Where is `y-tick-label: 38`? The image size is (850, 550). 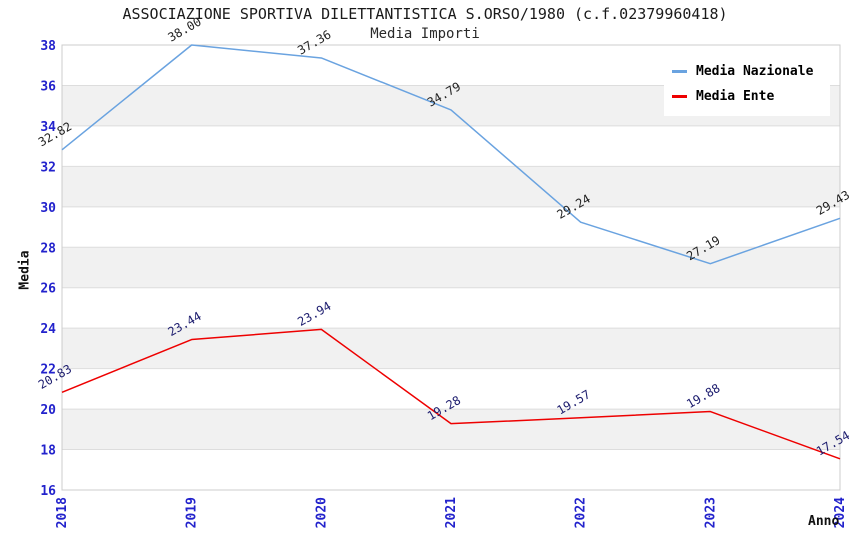 y-tick-label: 38 is located at coordinates (48, 46).